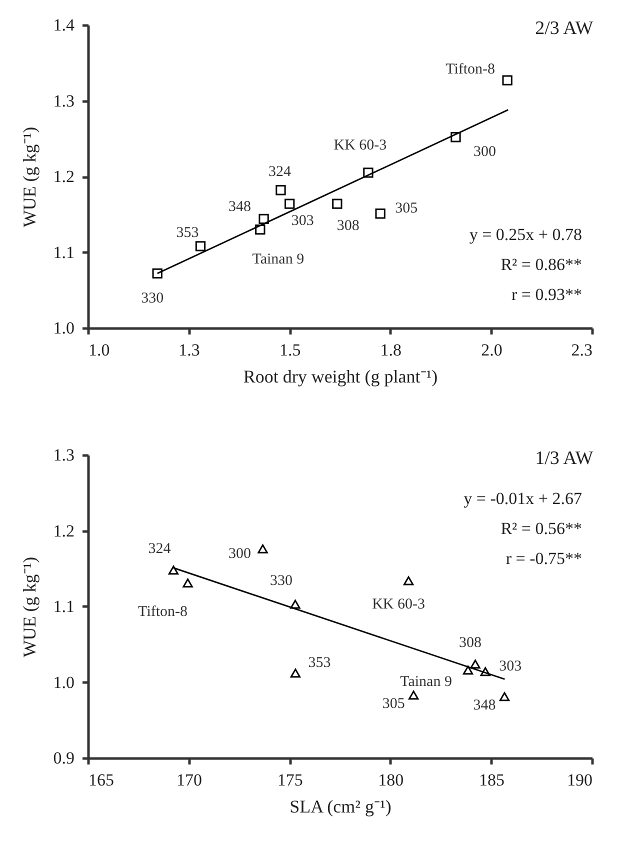  Describe the element at coordinates (189, 780) in the screenshot. I see `x-tick-label: 170` at that location.